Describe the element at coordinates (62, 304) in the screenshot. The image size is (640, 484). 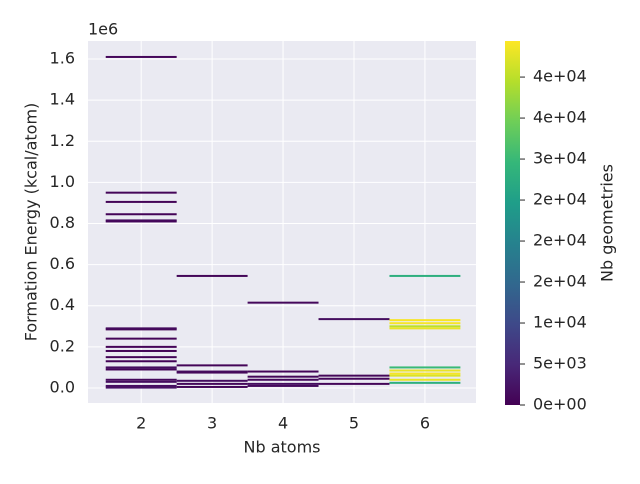
I see `y-tick-label: 0.4` at that location.